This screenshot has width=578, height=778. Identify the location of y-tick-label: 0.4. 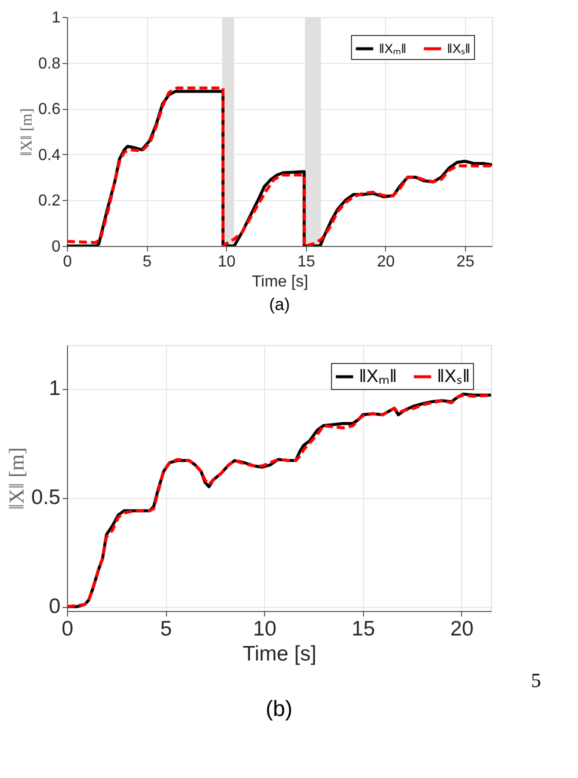
(49, 155).